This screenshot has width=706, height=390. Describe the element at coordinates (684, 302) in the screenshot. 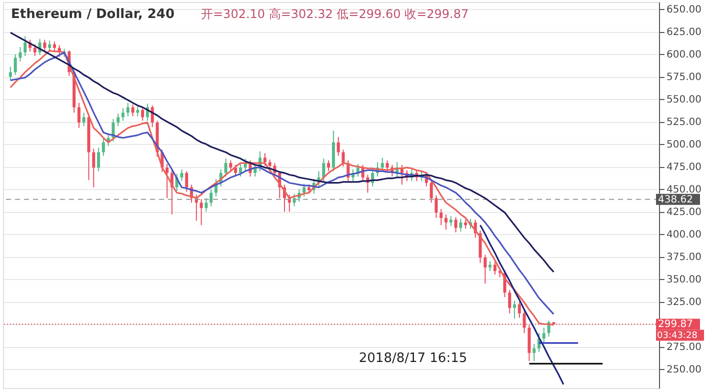

I see `y-tick-label: 325.00` at that location.